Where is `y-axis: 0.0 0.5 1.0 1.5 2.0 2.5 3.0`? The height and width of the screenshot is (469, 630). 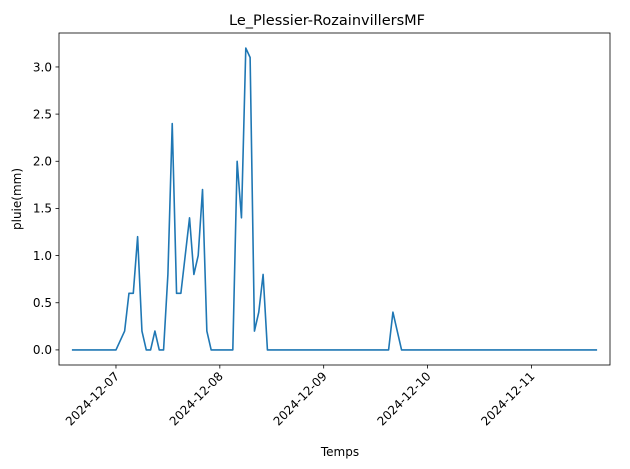
y-axis: 0.0 0.5 1.0 1.5 2.0 2.5 3.0 is located at coordinates (46, 208).